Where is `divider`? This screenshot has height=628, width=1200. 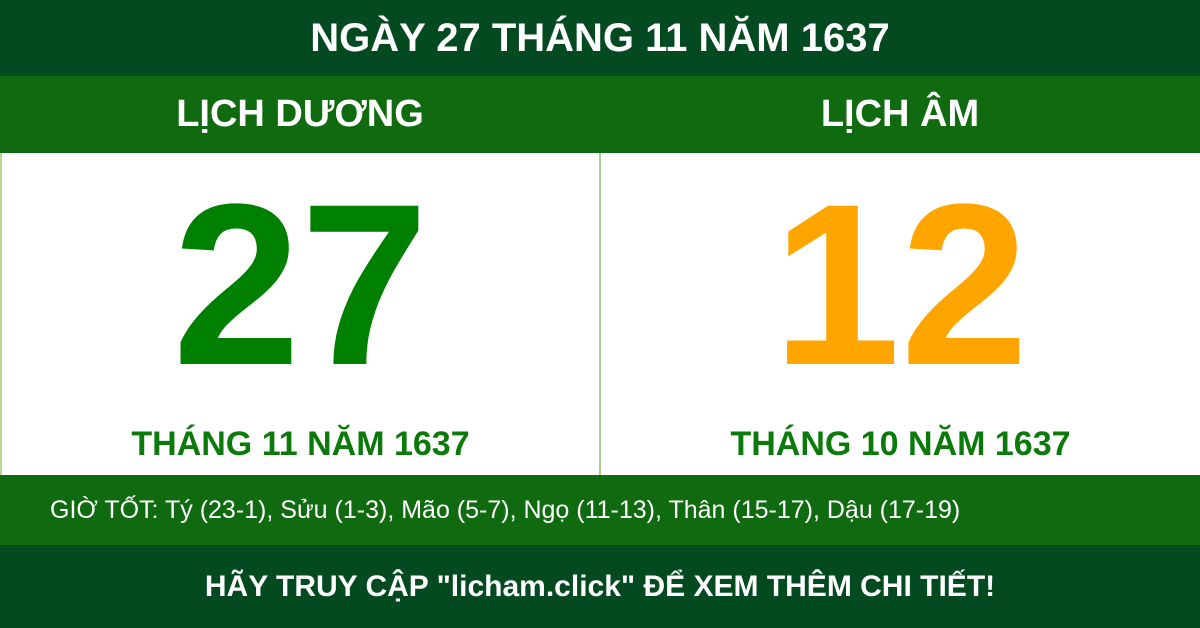 divider is located at coordinates (600, 314).